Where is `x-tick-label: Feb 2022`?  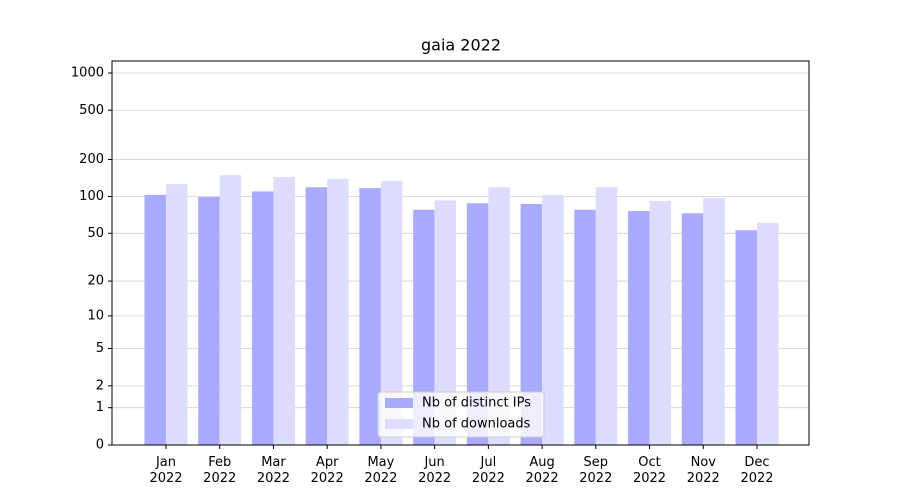
x-tick-label: Feb 2022 is located at coordinates (219, 470).